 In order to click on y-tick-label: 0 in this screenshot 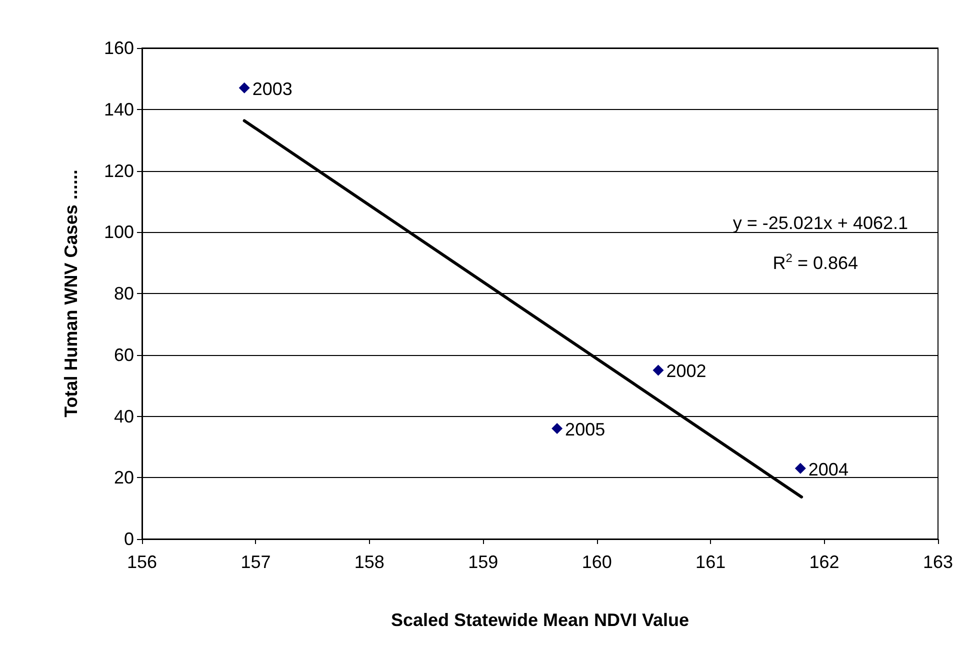, I will do `click(129, 539)`.